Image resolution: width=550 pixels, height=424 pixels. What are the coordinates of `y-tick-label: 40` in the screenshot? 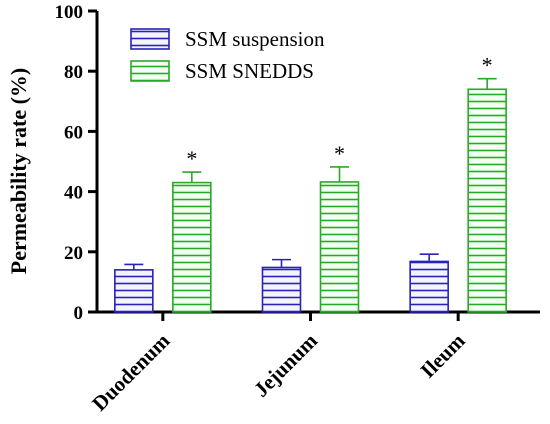 It's located at (73, 193).